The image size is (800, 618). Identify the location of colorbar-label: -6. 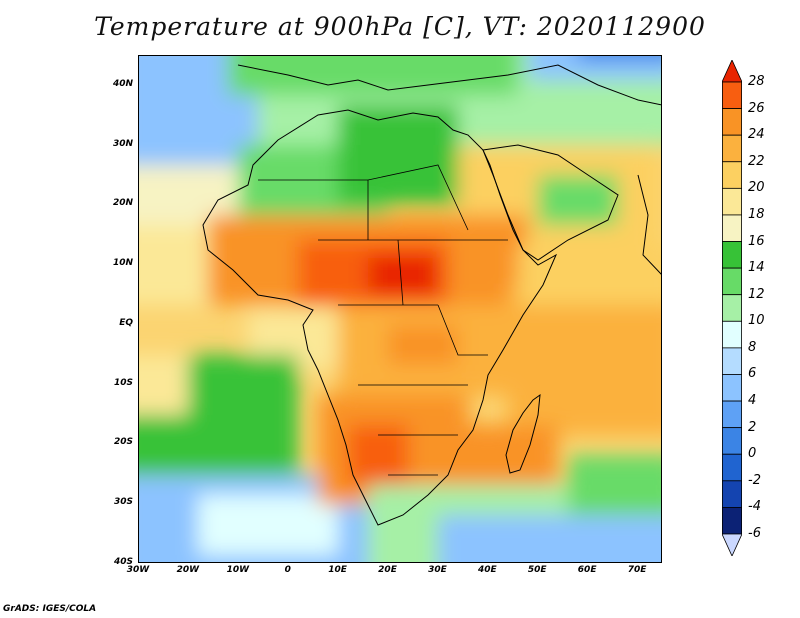
(754, 533).